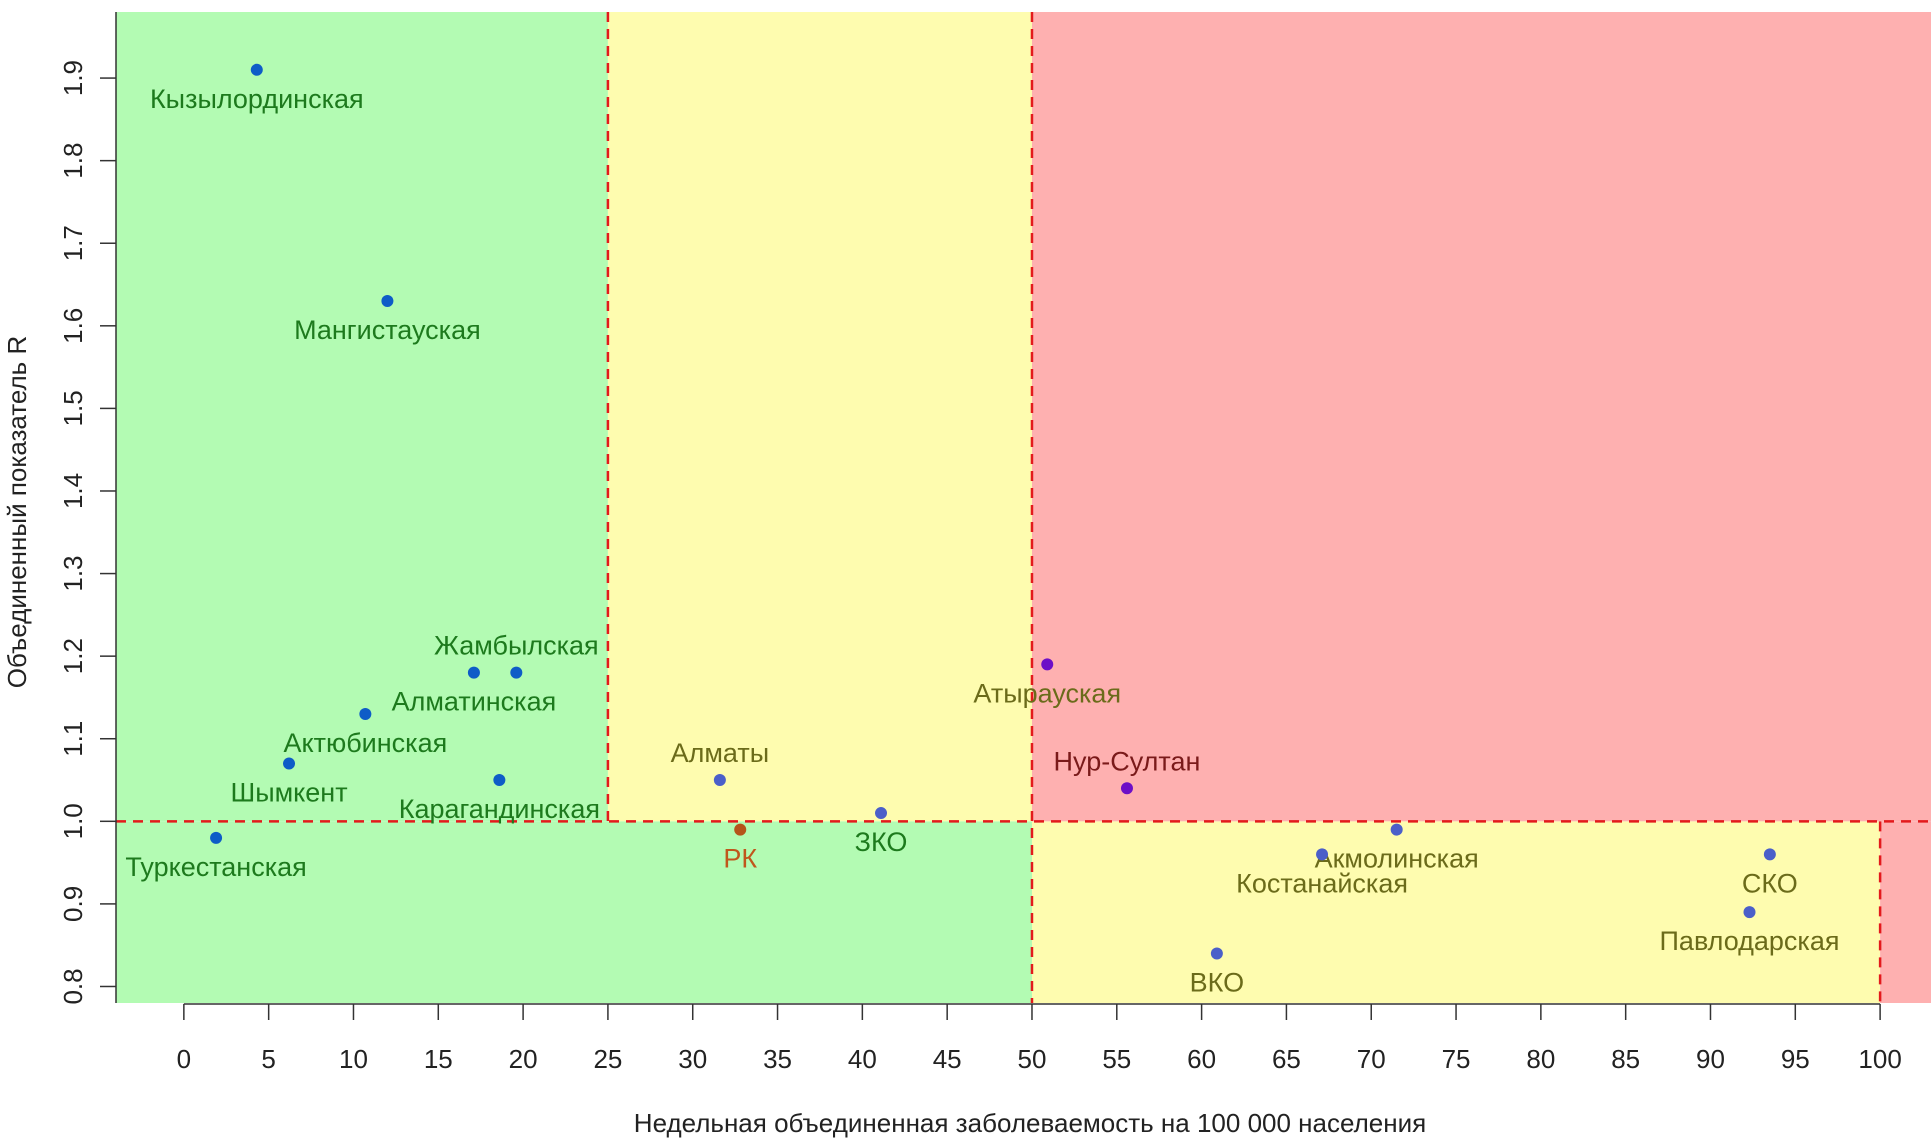  I want to click on point-93.5-0.96, so click(1769, 854).